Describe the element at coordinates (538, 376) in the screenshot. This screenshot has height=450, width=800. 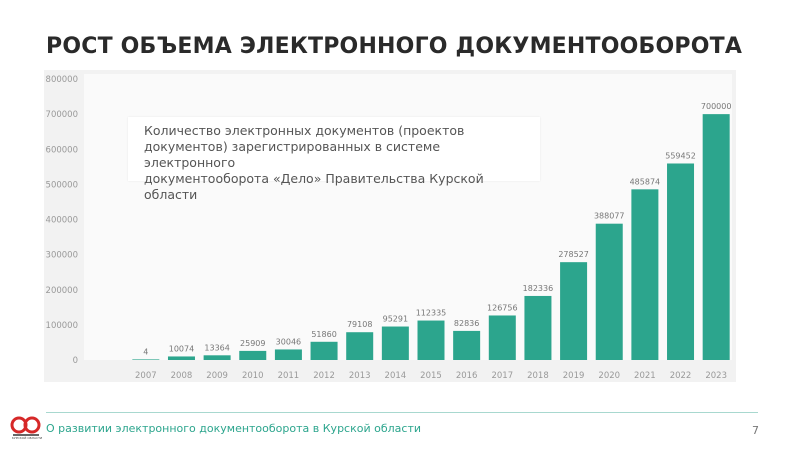
I see `x-tick-label: 2018` at that location.